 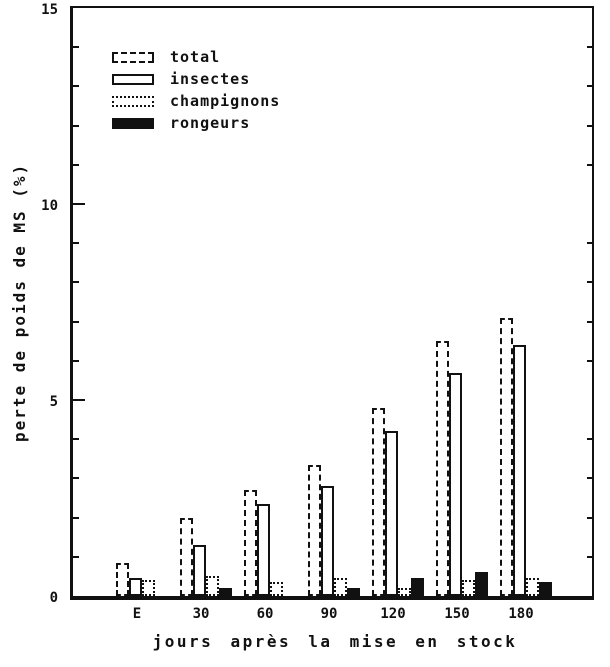 What do you see at coordinates (335, 641) in the screenshot?
I see `x-axis-label: jours après la mise en stock` at bounding box center [335, 641].